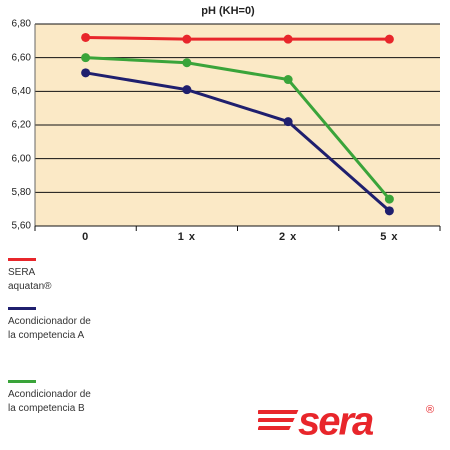 This screenshot has height=450, width=450. Describe the element at coordinates (22, 125) in the screenshot. I see `y-tick-label: 6,20` at that location.